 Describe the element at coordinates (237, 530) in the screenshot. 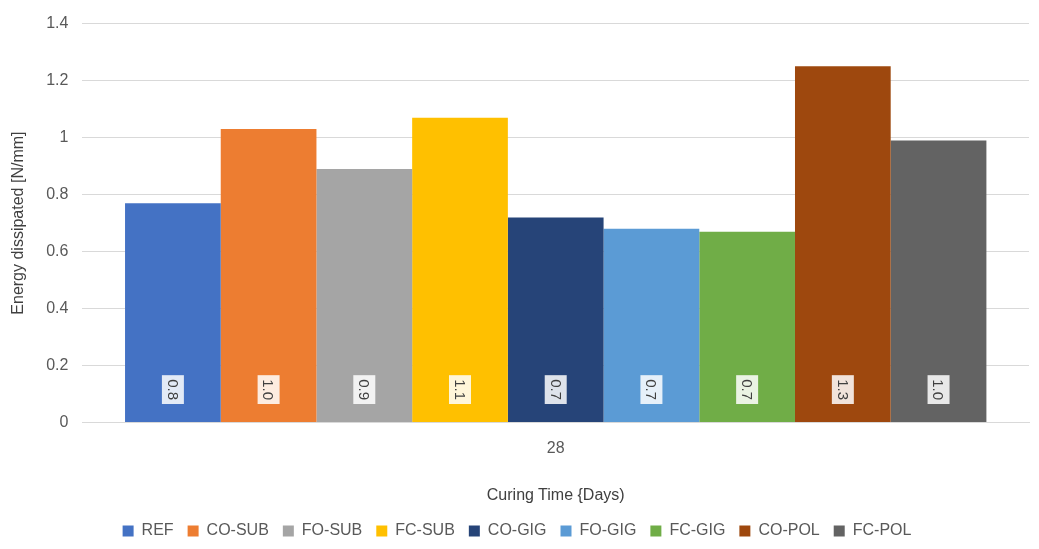

I see `legend-label: CO-SUB` at that location.